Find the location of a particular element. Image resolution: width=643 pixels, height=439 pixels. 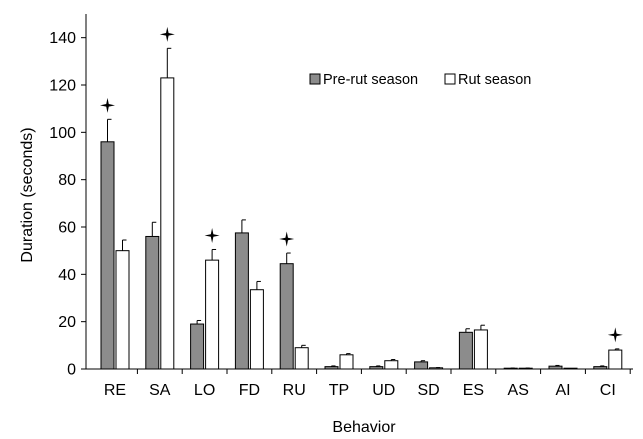

bar-pre-rut-tp is located at coordinates (331, 368).